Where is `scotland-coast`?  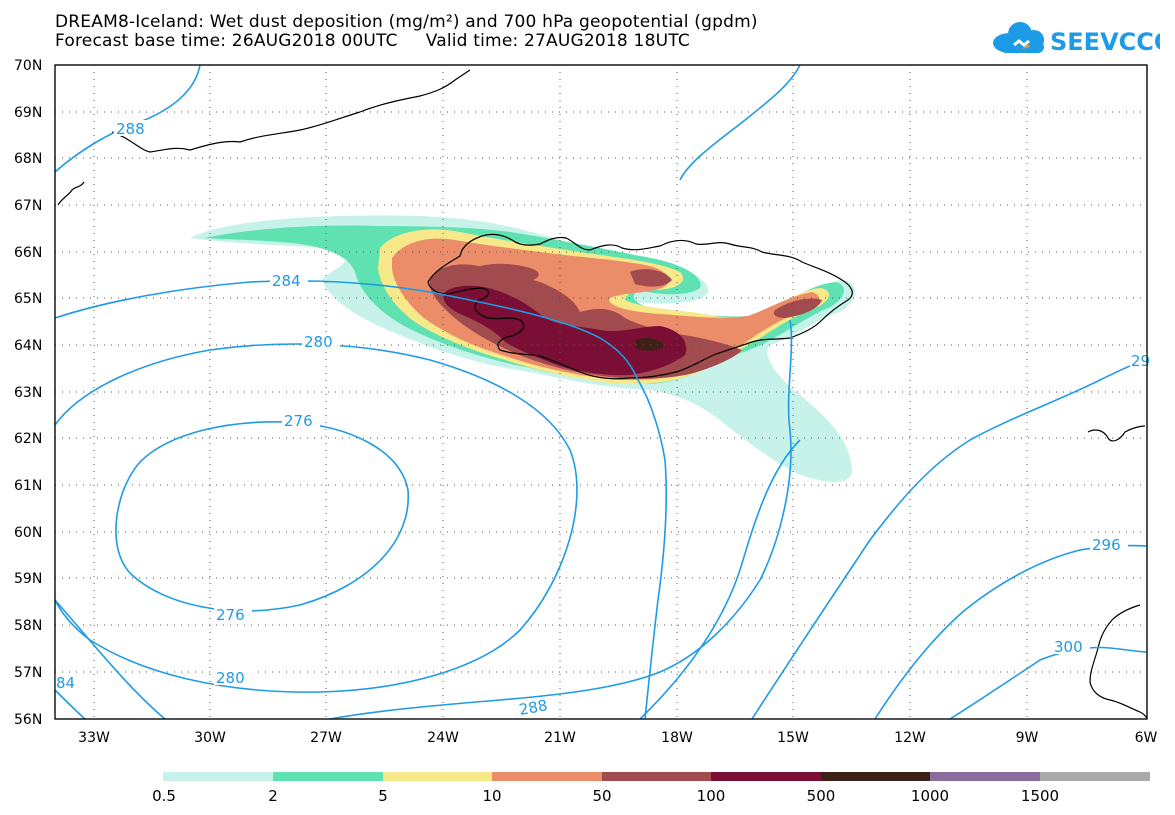 scotland-coast is located at coordinates (1118, 662).